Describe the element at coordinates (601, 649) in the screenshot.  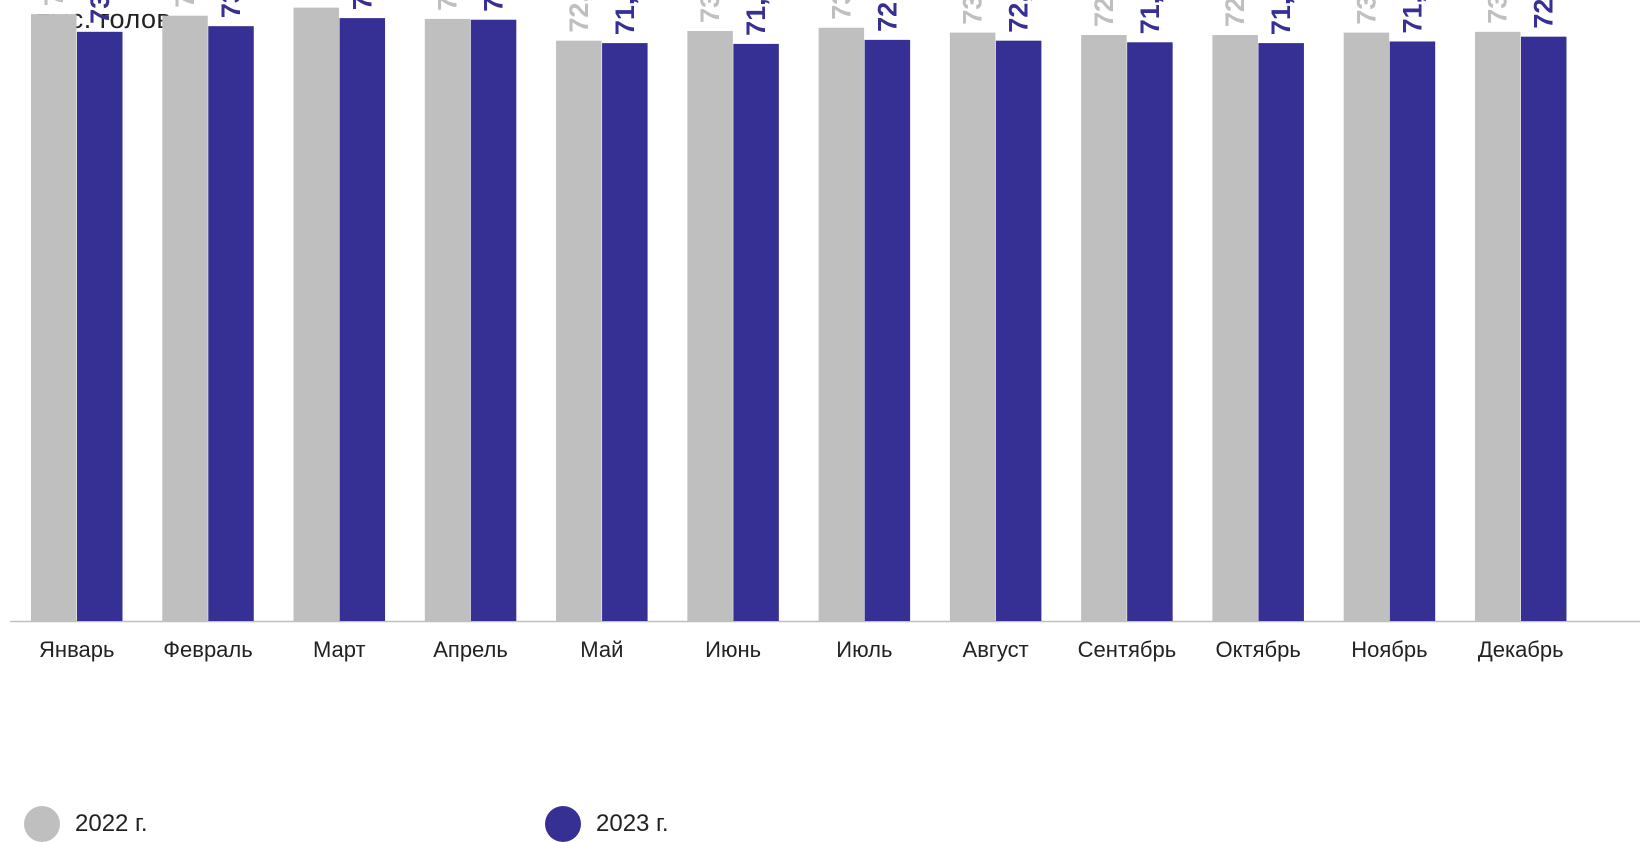
I see `x-tick-label-5: Май` at that location.